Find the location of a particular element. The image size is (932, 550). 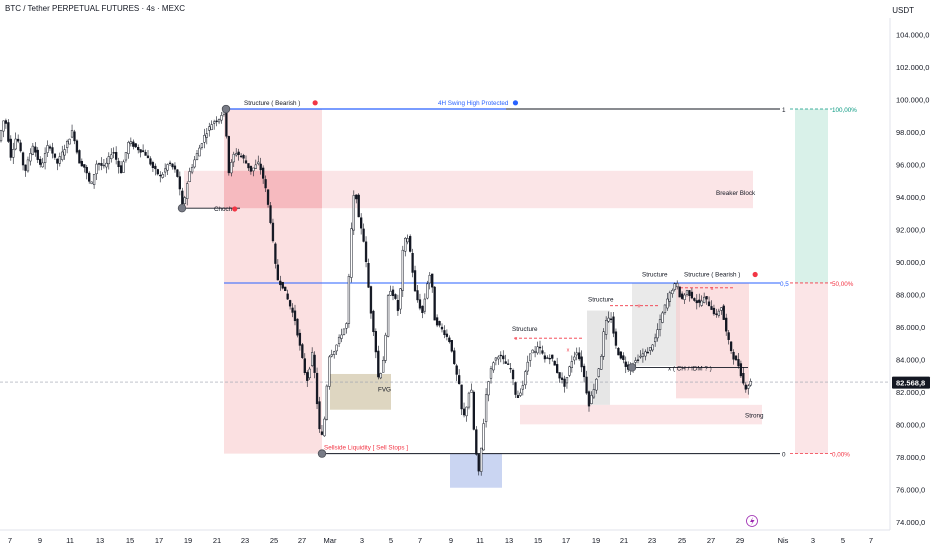

y-tick-label: 90.000,0 is located at coordinates (910, 262).